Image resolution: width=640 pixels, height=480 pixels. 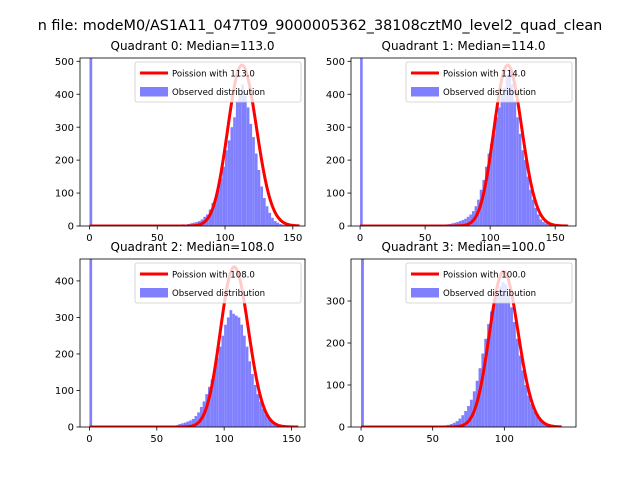 I want to click on legend-label-fit: Poission with 113.0, so click(x=213, y=75).